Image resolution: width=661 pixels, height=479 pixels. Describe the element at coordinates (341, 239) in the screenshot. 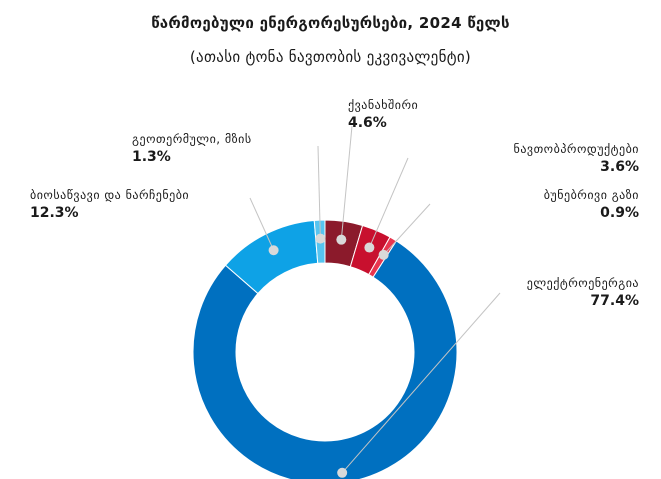

I see `dot-coal` at that location.